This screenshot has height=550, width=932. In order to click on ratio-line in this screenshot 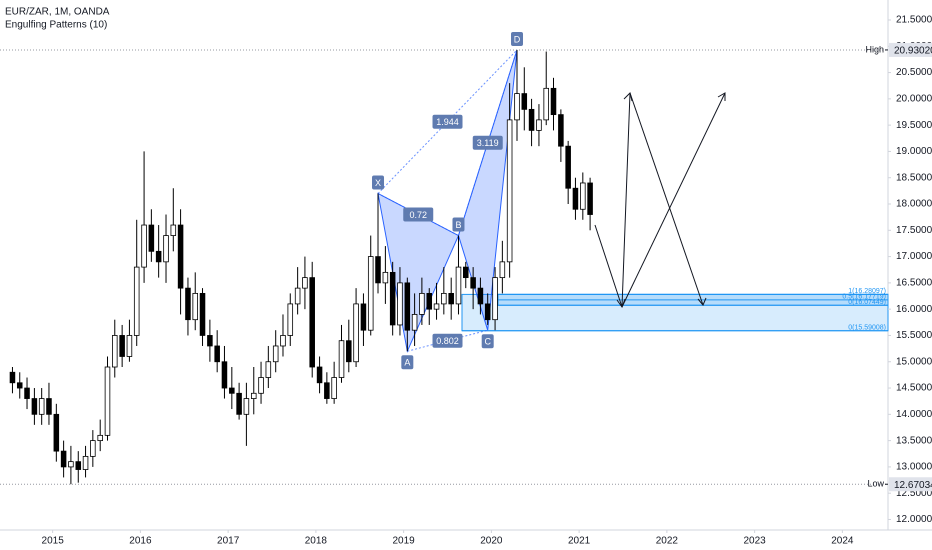, I will do `click(447, 121)`.